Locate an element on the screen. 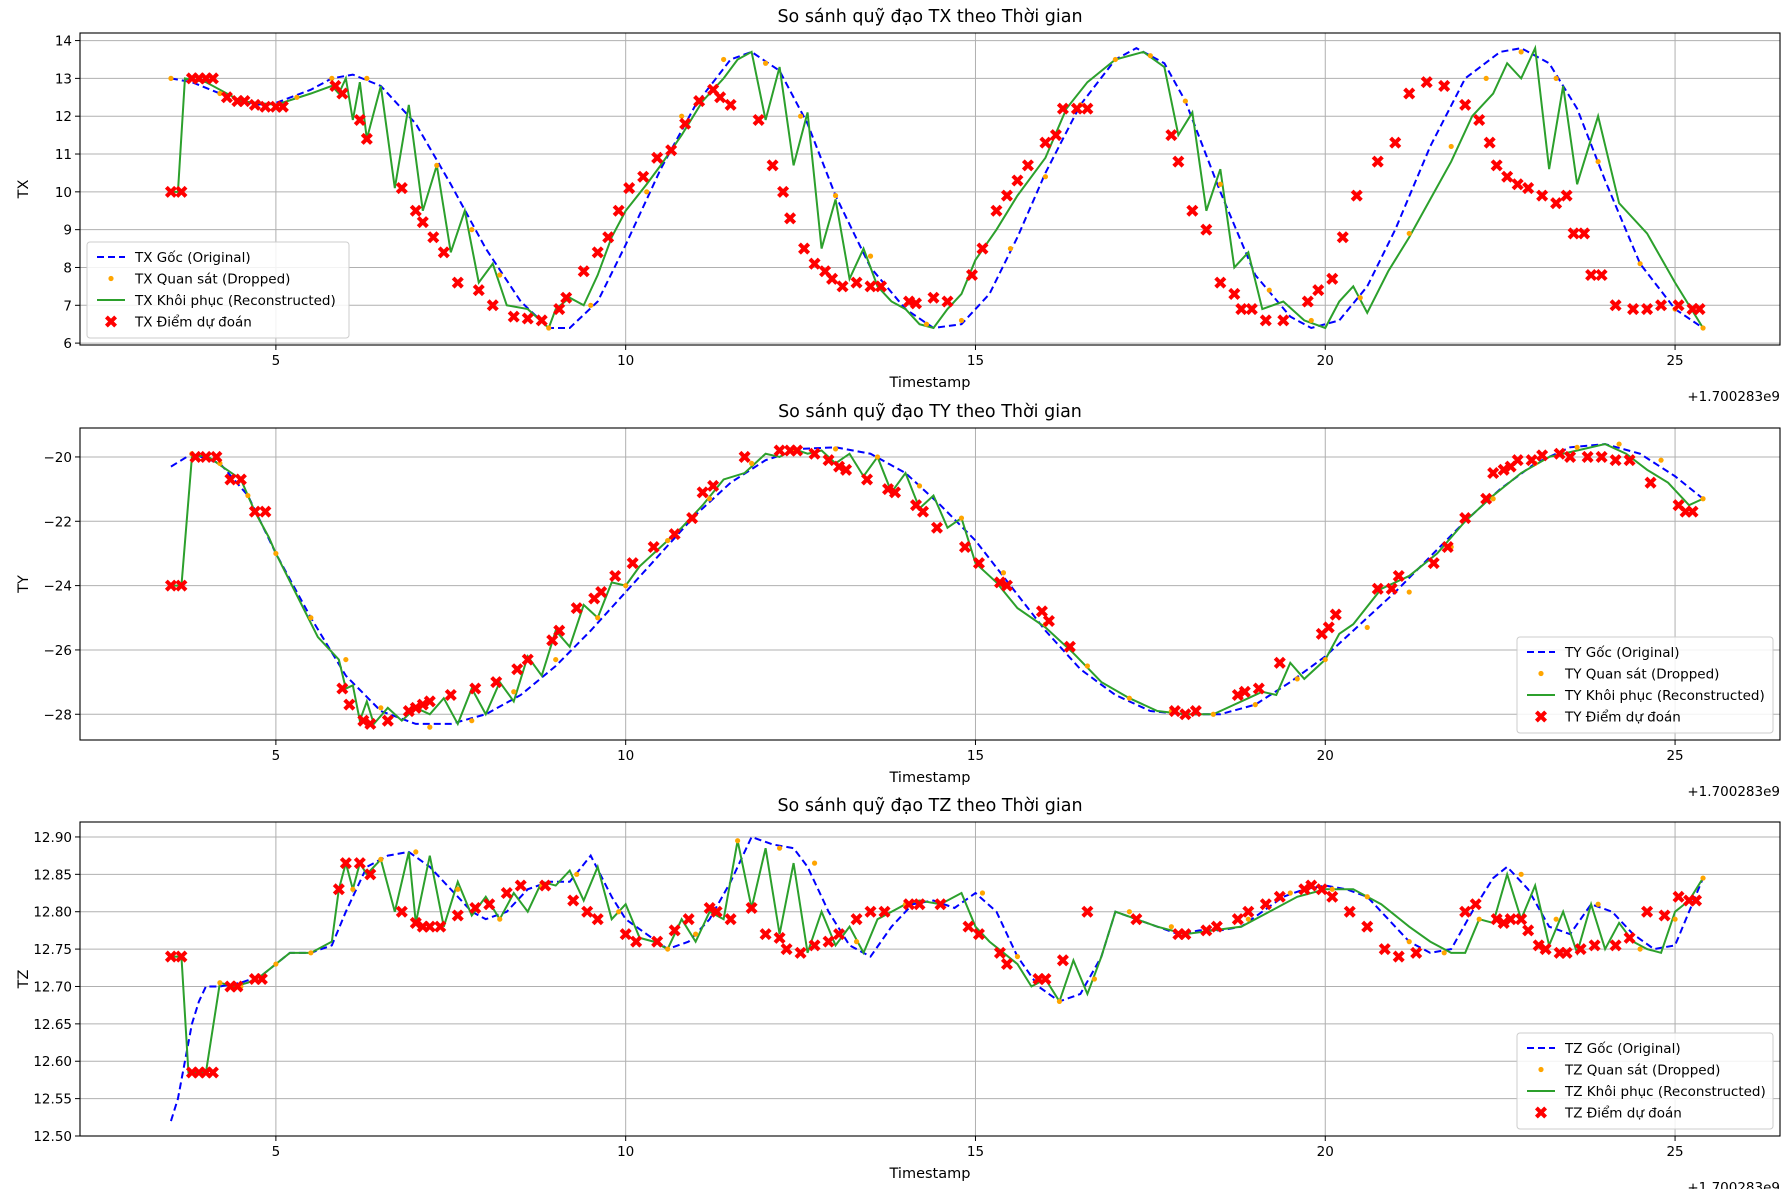  tx-x-offset-label: +1.700283e9 is located at coordinates (1733, 397).